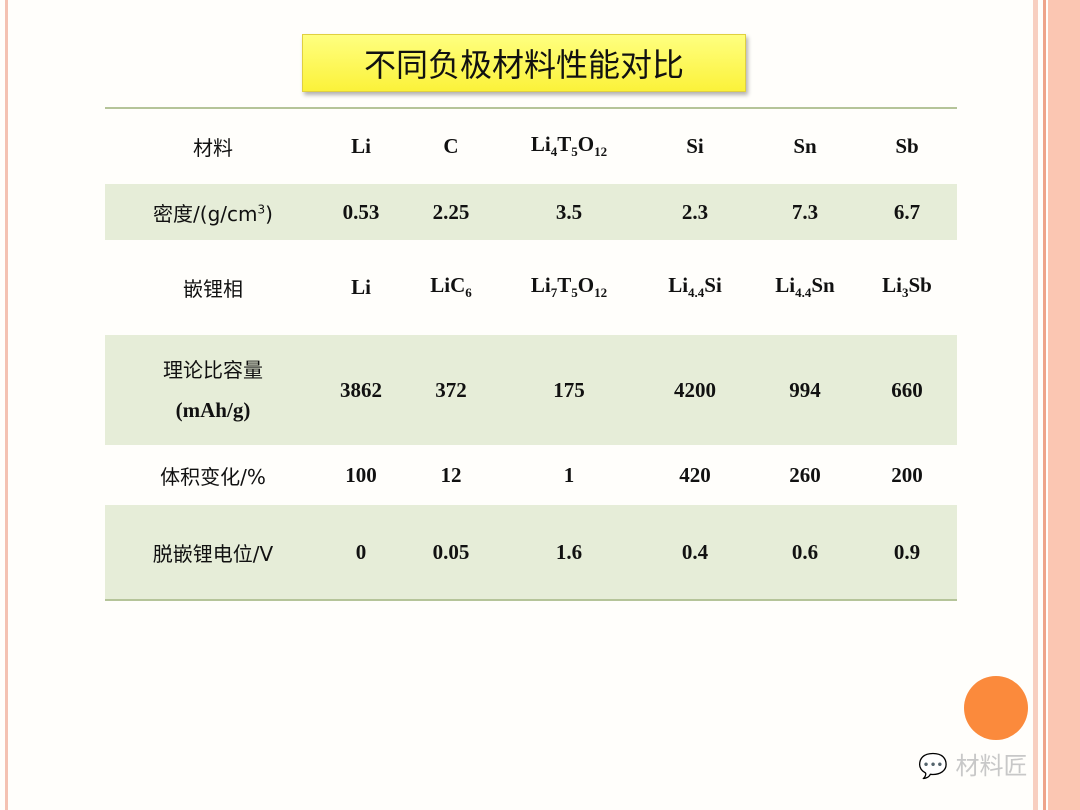  Describe the element at coordinates (805, 212) in the screenshot. I see `cell: 7.3` at that location.